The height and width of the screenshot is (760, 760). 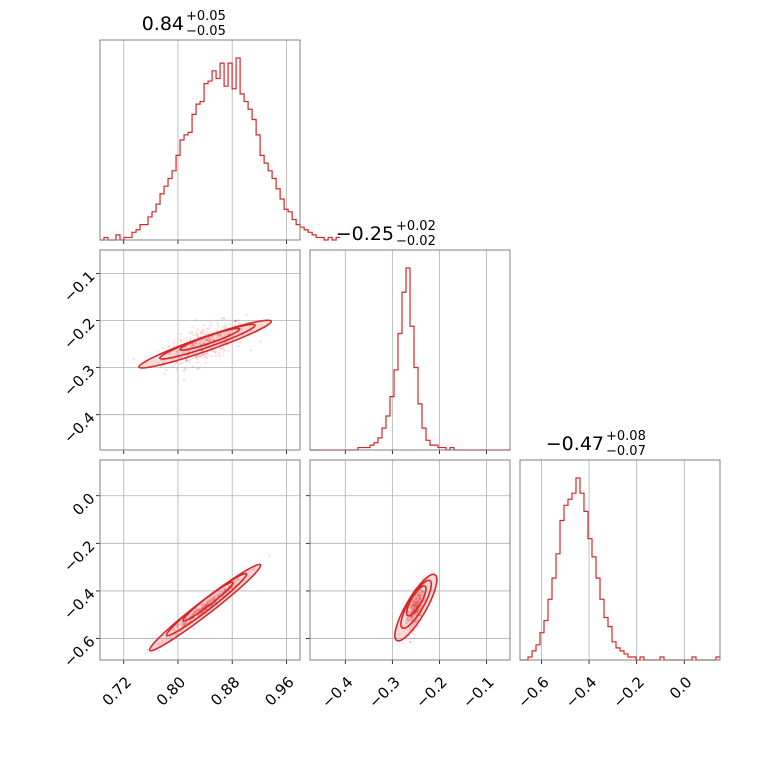 I want to click on histogram-panel-0: 0.84 +0.05−0.05, so click(x=220, y=126).